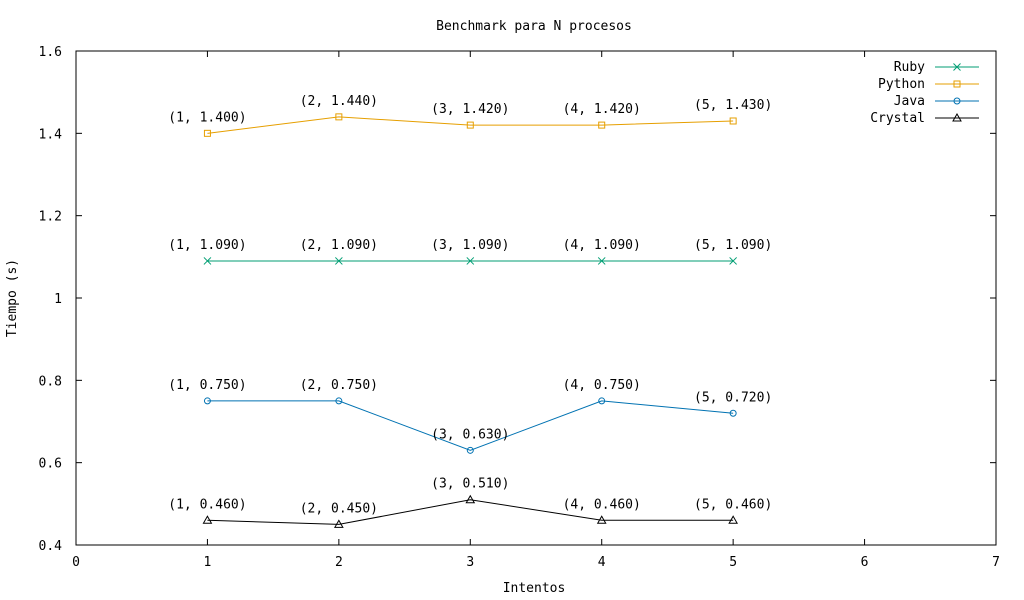 The width and height of the screenshot is (1024, 600). I want to click on x-tick-label: 4, so click(602, 562).